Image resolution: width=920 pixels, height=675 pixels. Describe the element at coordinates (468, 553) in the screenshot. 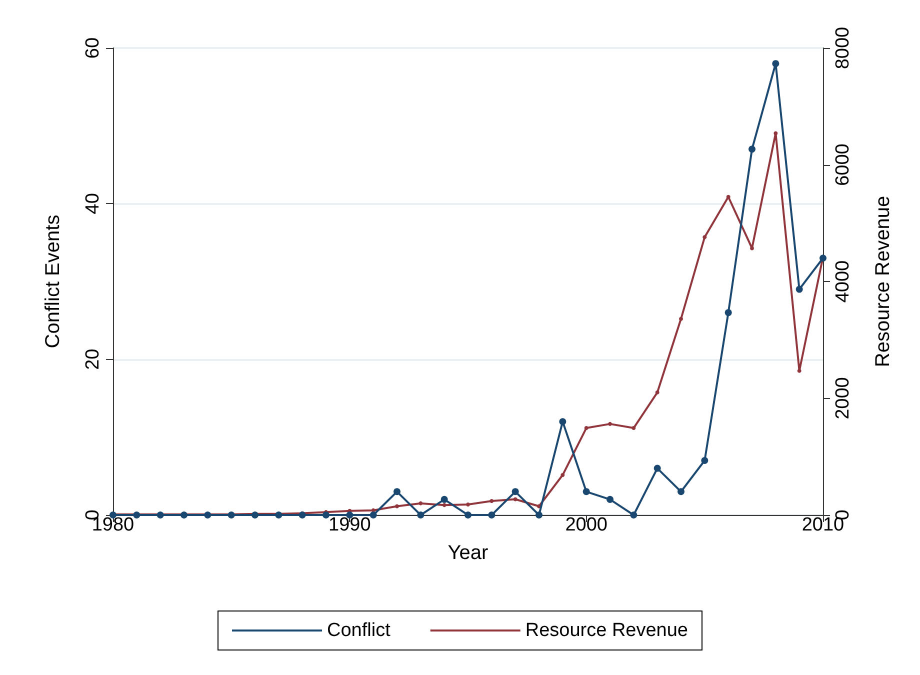

I see `x-axis-title: Year` at that location.